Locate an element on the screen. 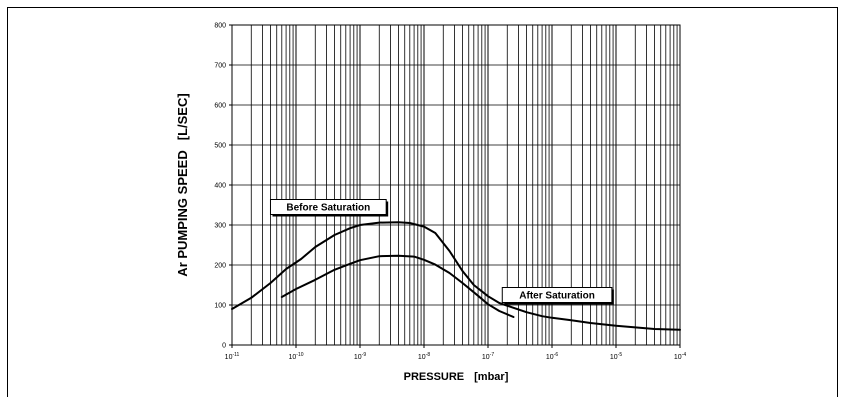 Image resolution: width=846 pixels, height=403 pixels. series-layer is located at coordinates (456, 276).